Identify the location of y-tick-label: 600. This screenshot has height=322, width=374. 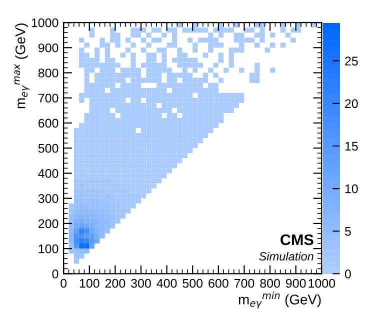
(48, 123).